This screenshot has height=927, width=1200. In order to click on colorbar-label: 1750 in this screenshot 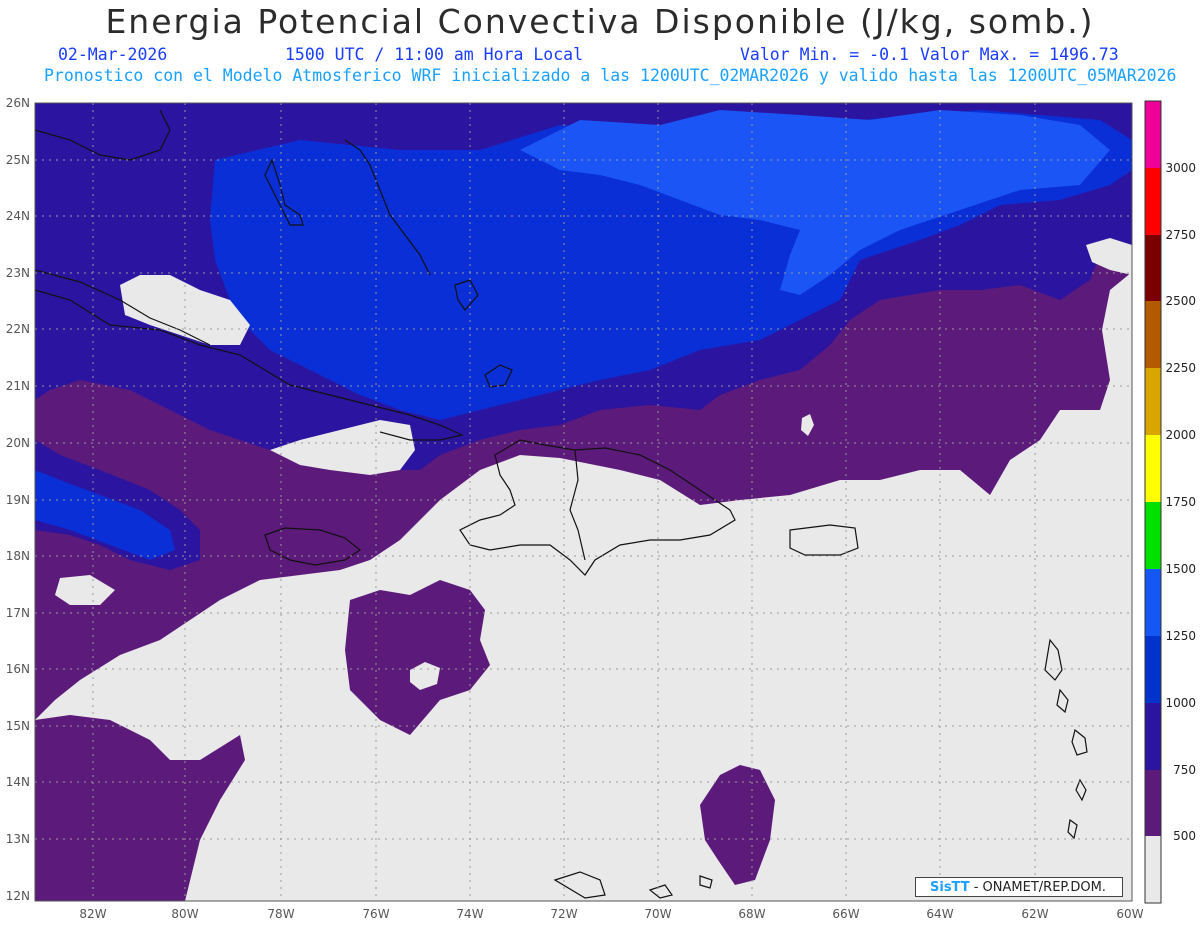, I will do `click(1180, 502)`.